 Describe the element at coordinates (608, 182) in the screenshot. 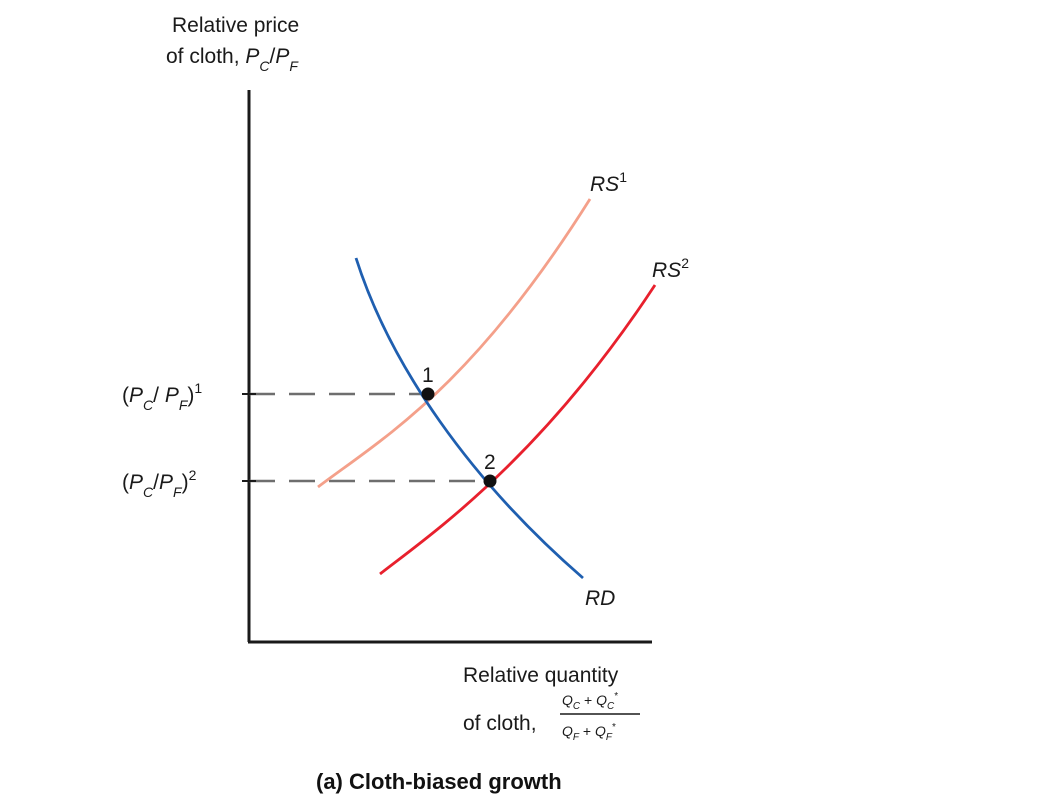

I see `rs1-label: RS1` at that location.